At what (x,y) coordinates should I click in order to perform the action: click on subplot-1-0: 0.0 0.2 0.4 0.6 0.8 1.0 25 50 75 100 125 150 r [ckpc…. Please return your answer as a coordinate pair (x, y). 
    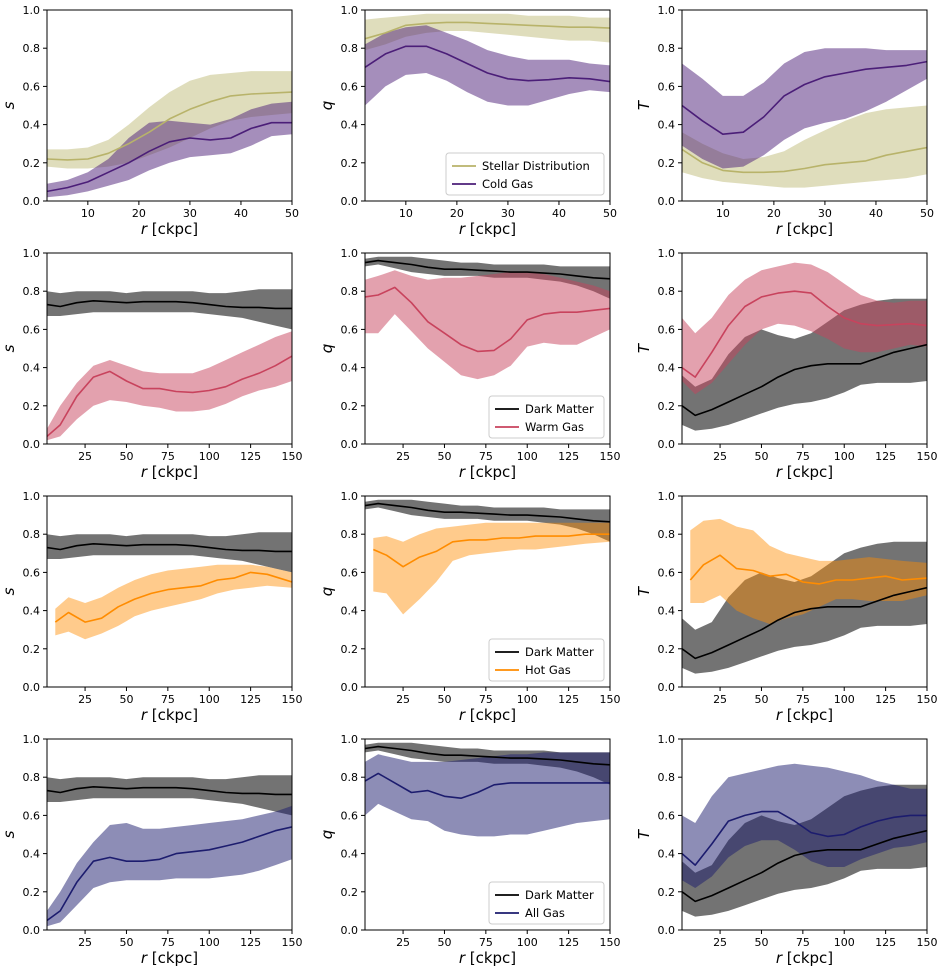
    Looking at the image, I should click on (151, 364).